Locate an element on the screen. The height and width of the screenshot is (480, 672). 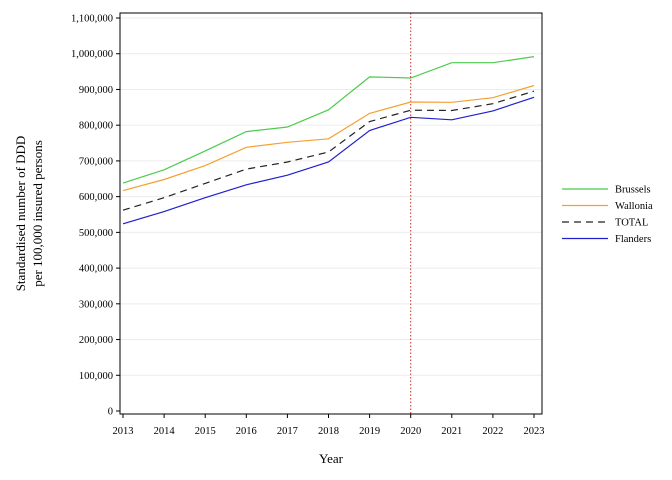
y-tick-label: 700,000 is located at coordinates (96, 161).